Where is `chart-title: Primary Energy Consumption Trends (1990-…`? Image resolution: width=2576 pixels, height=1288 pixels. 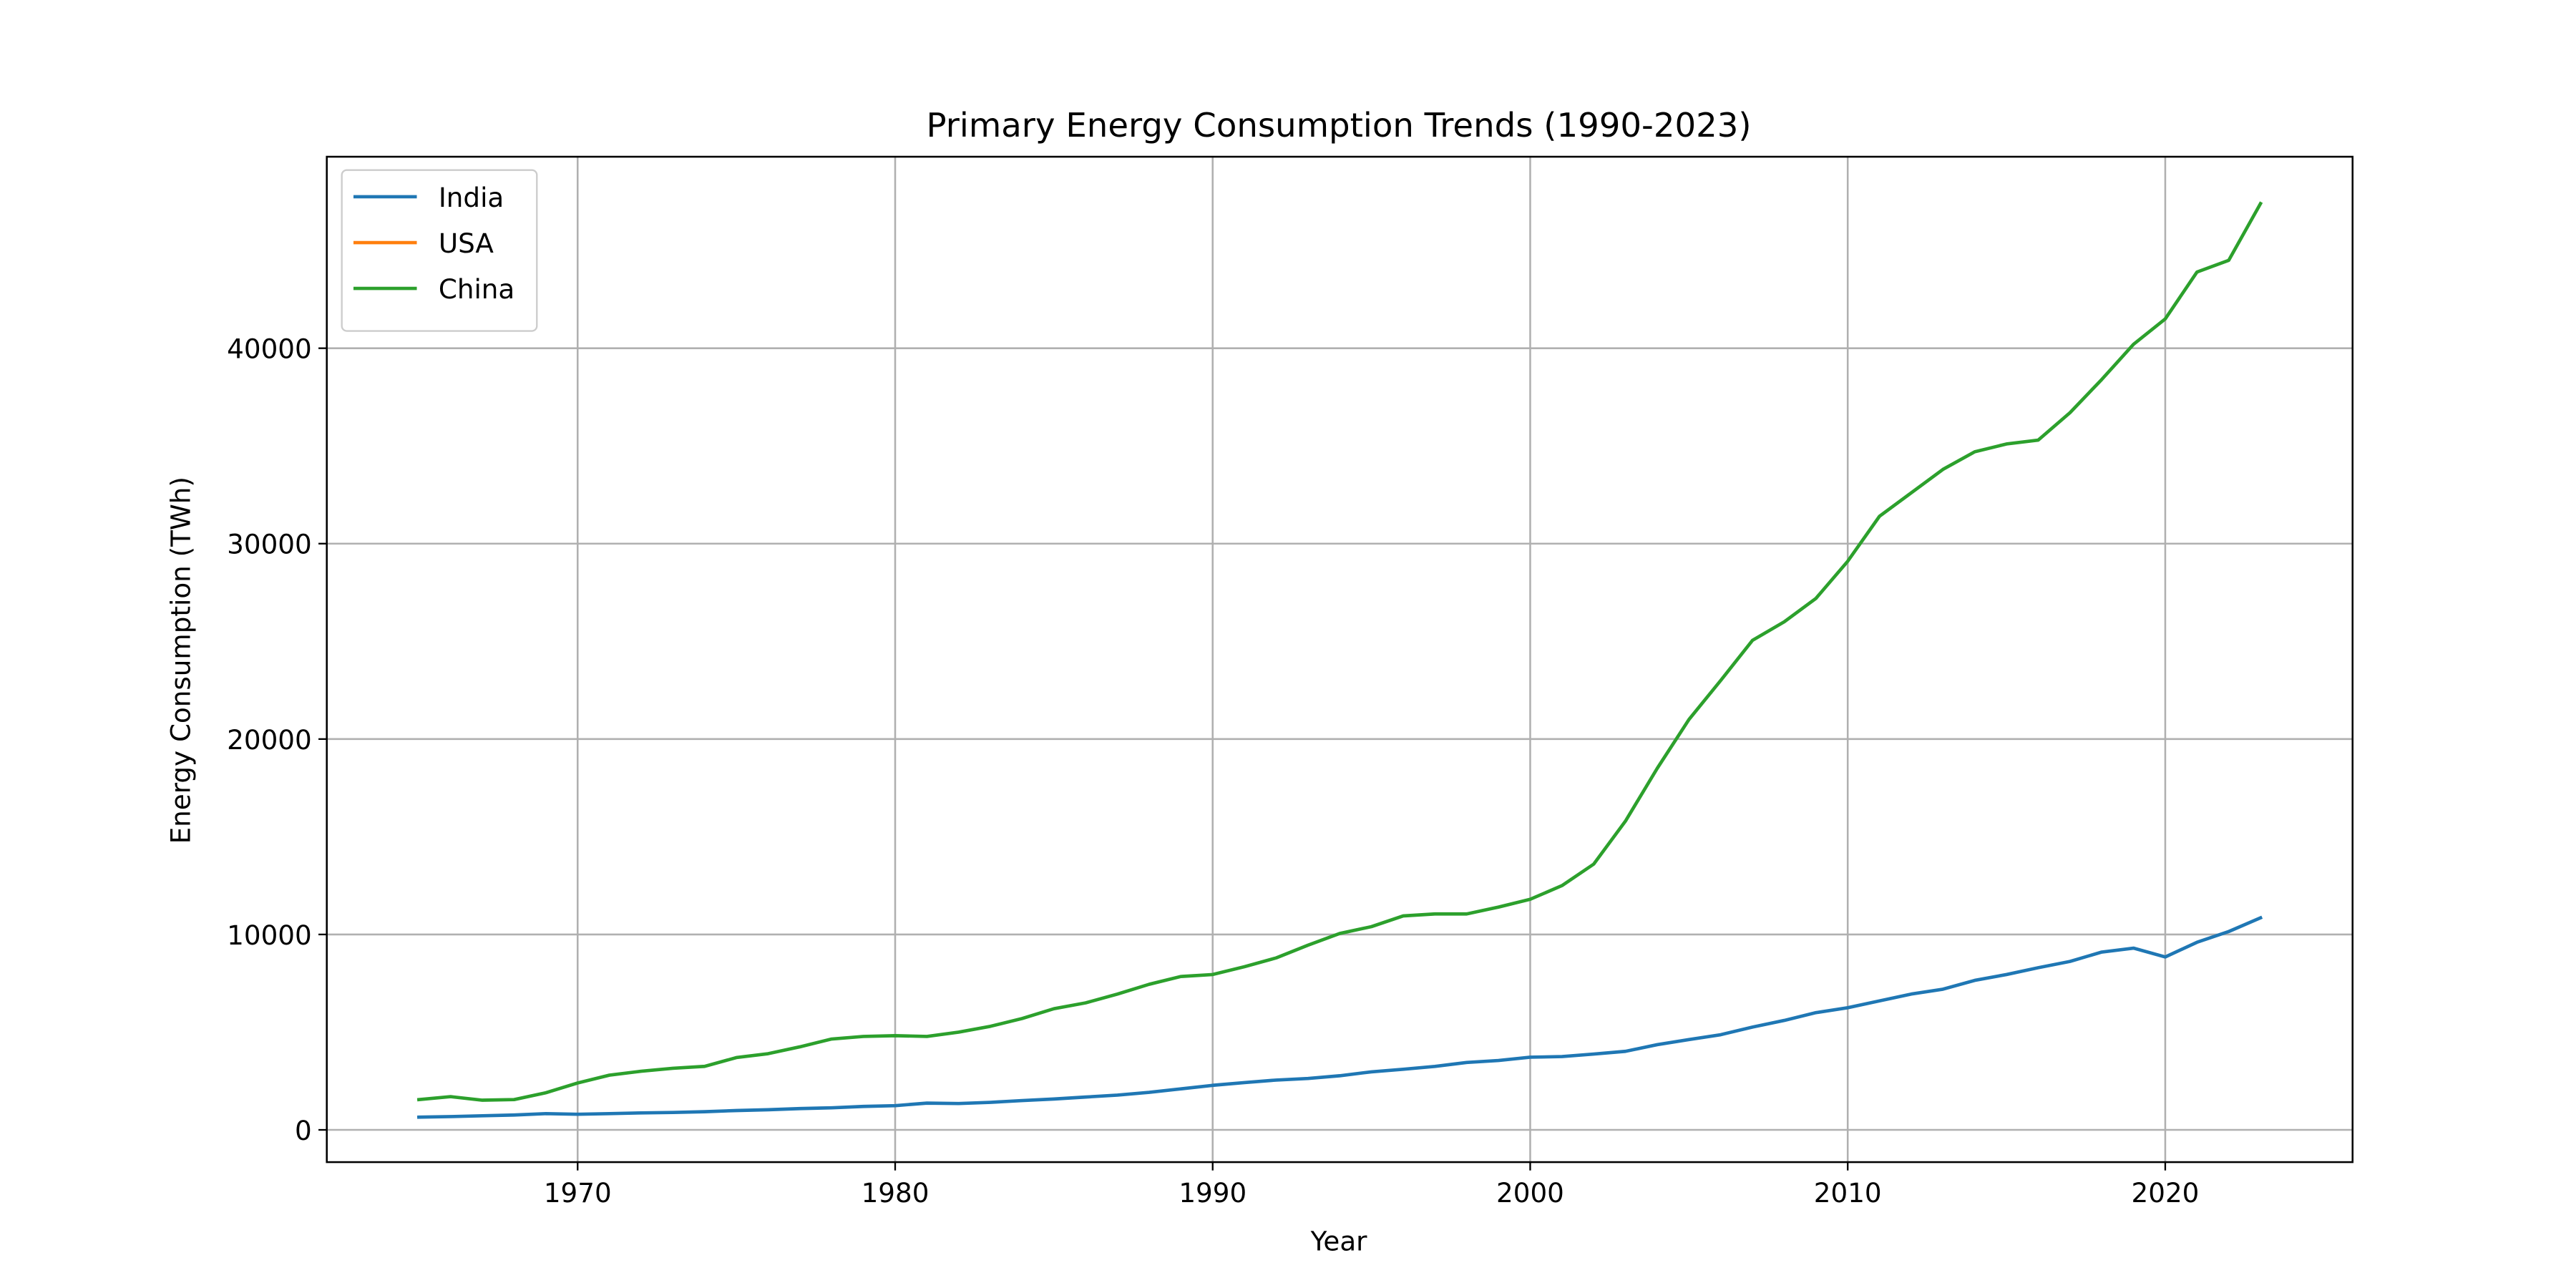
chart-title: Primary Energy Consumption Trends (1990-… is located at coordinates (1338, 125).